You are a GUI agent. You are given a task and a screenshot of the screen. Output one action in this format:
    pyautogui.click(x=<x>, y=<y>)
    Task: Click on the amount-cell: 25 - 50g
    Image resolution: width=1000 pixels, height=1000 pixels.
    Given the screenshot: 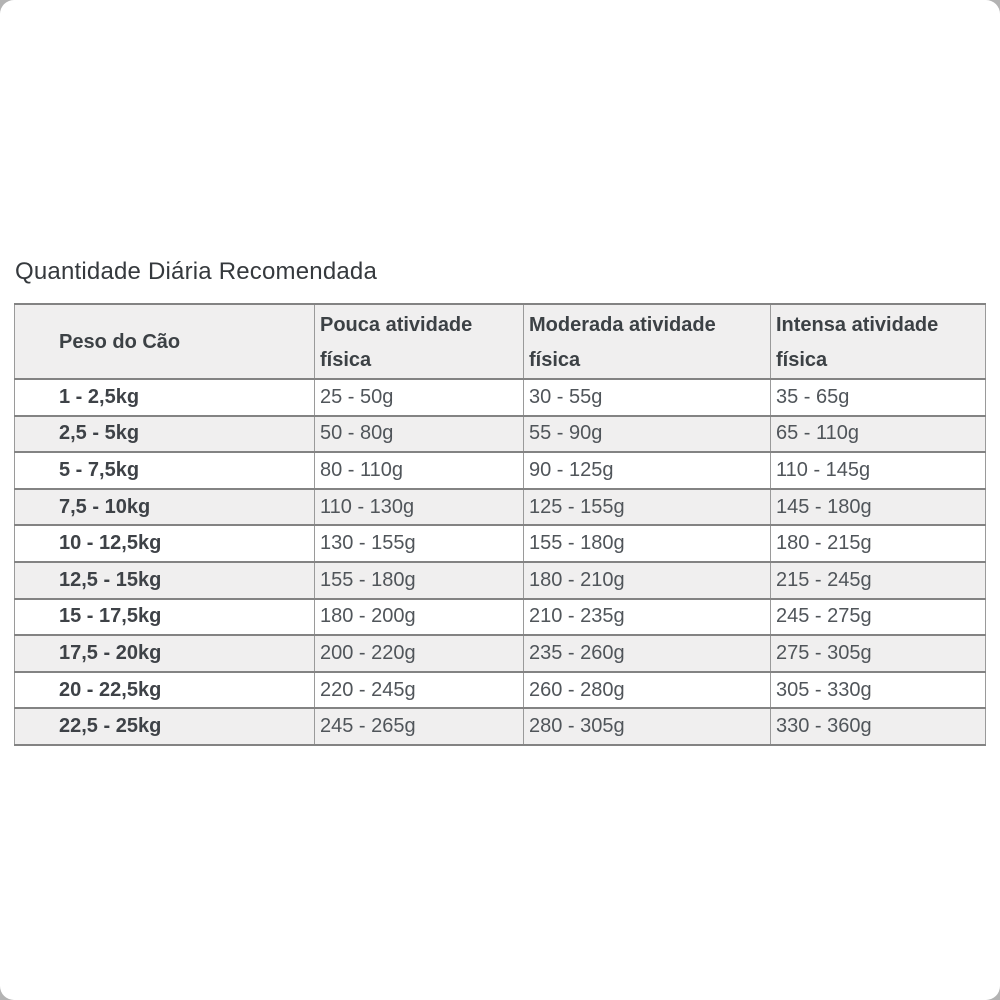 What is the action you would take?
    pyautogui.click(x=419, y=397)
    